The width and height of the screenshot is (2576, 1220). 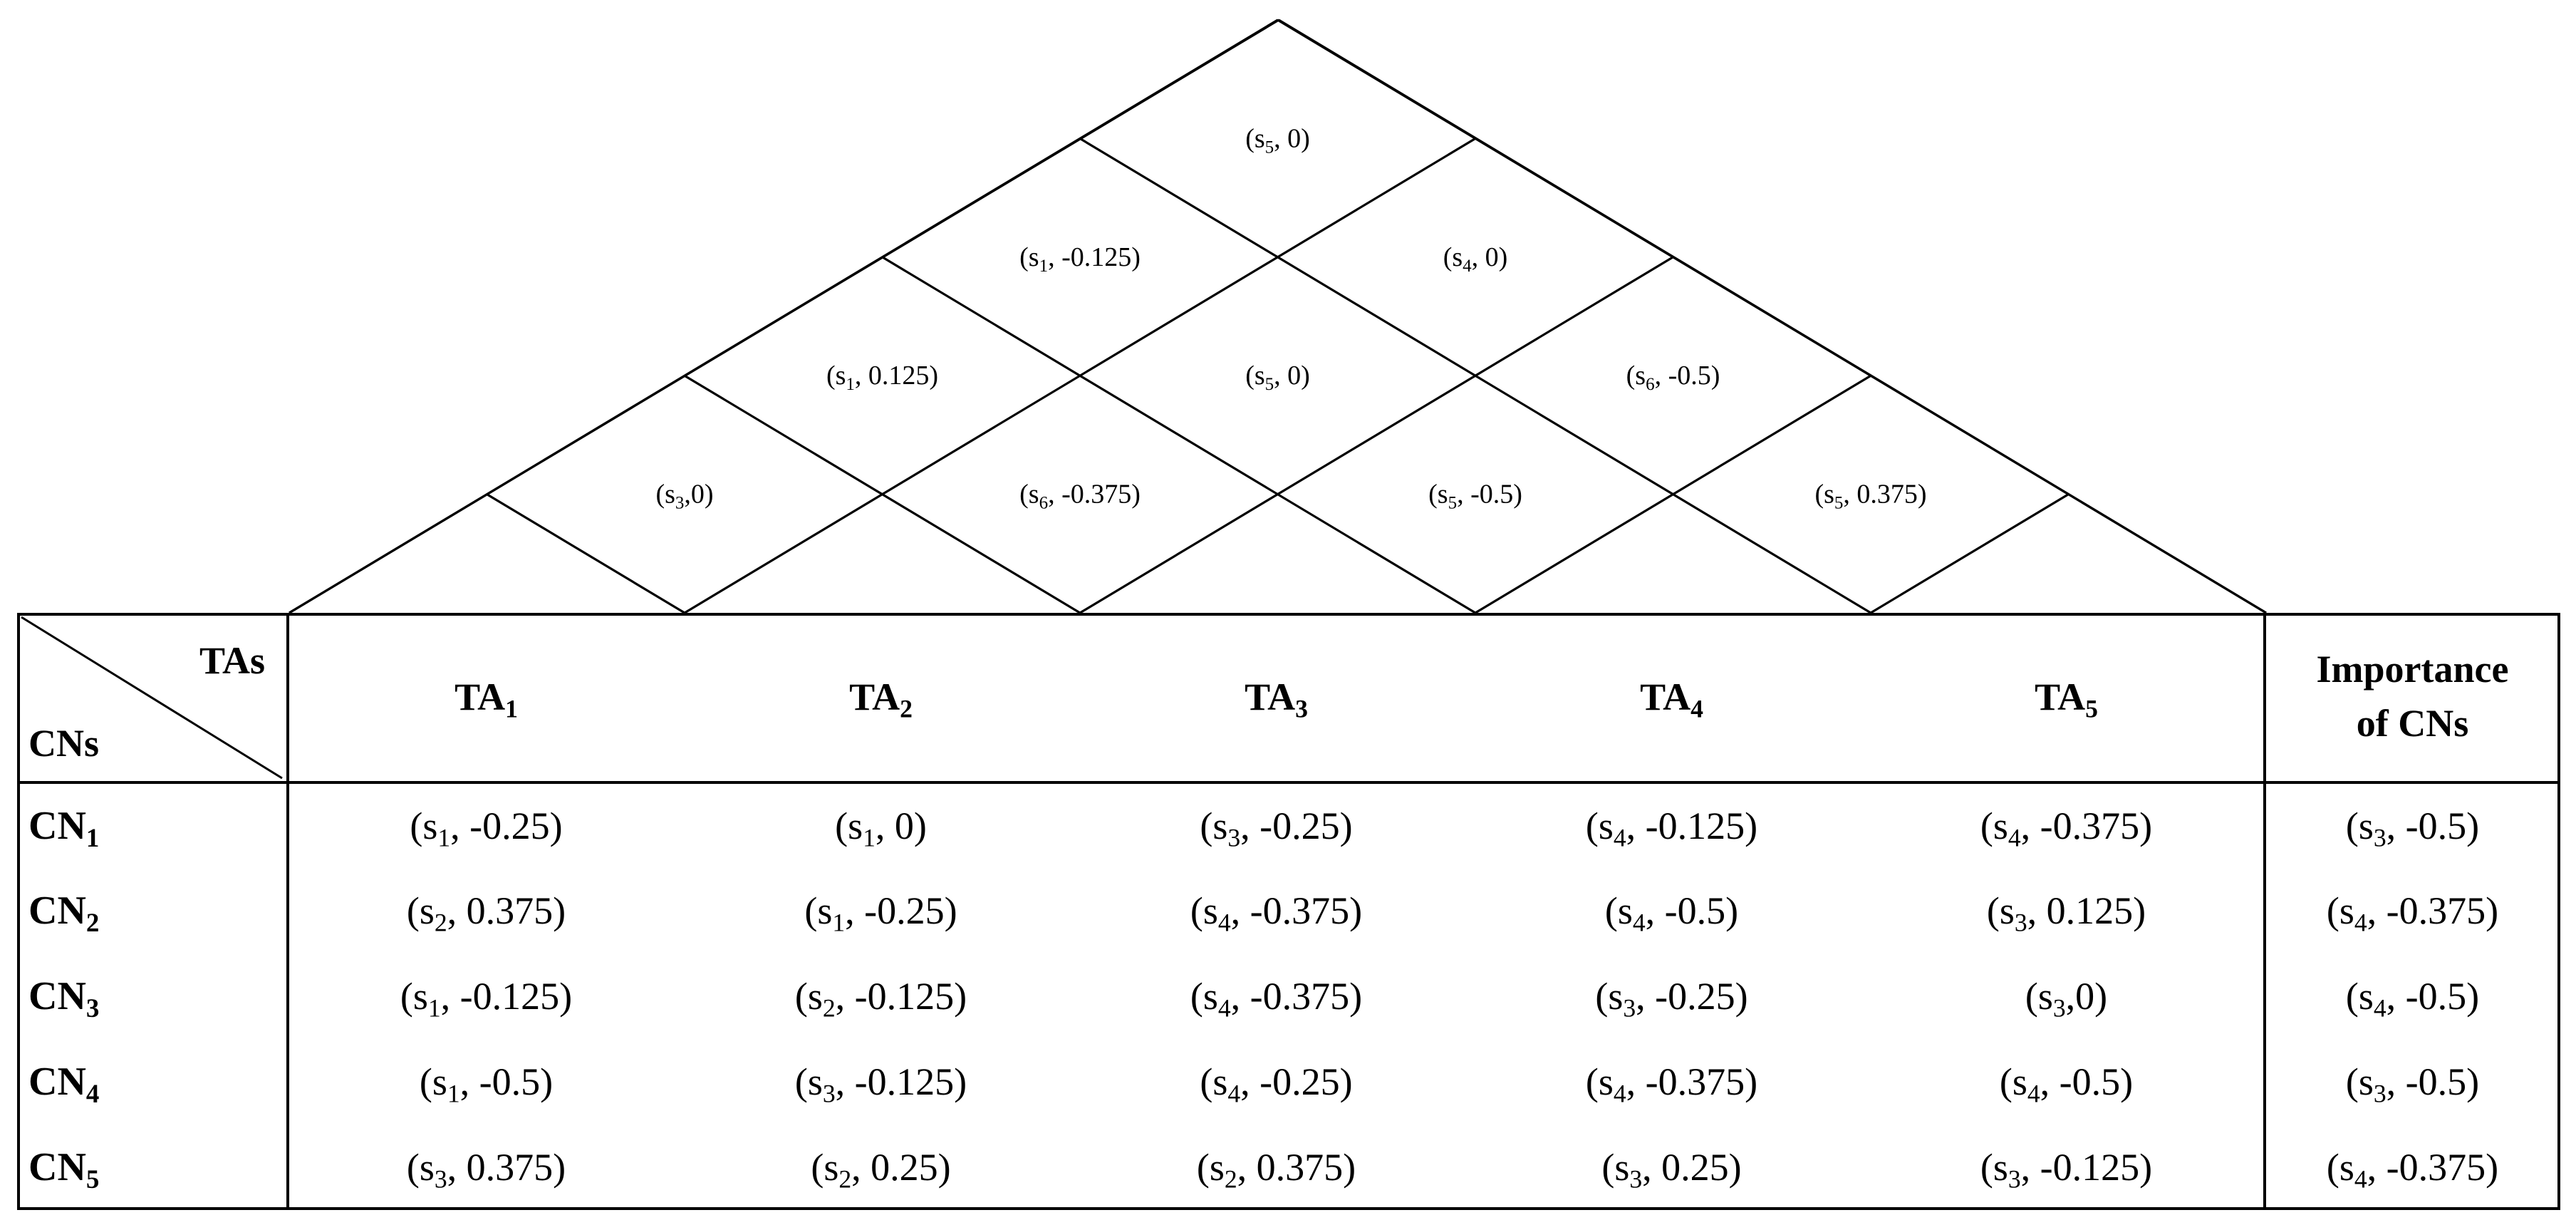 I want to click on row-label-cn5: CN5, so click(x=153, y=1168).